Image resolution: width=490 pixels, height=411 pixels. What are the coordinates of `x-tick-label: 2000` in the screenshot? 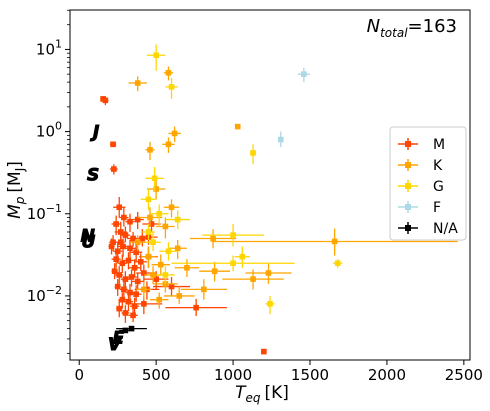 It's located at (387, 375).